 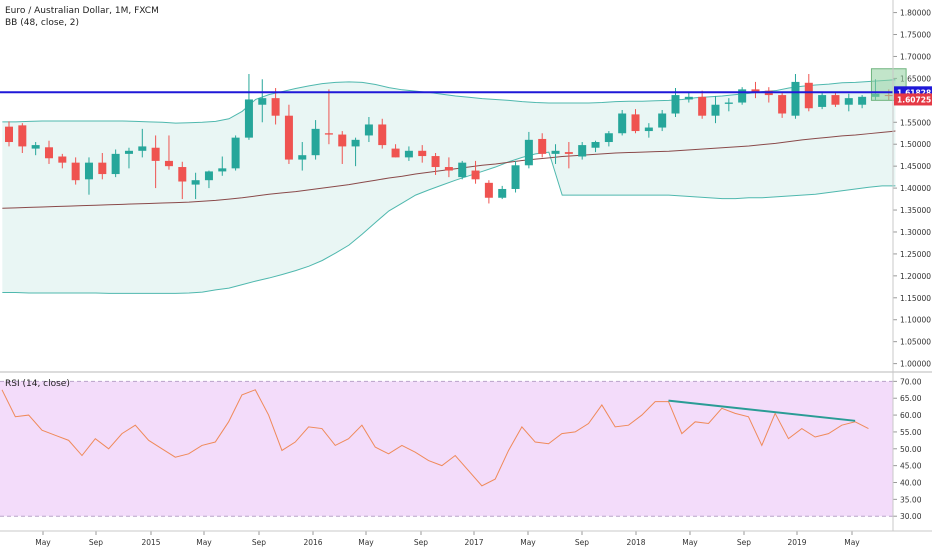 I want to click on price-badge-level: 1.61828, so click(x=914, y=92).